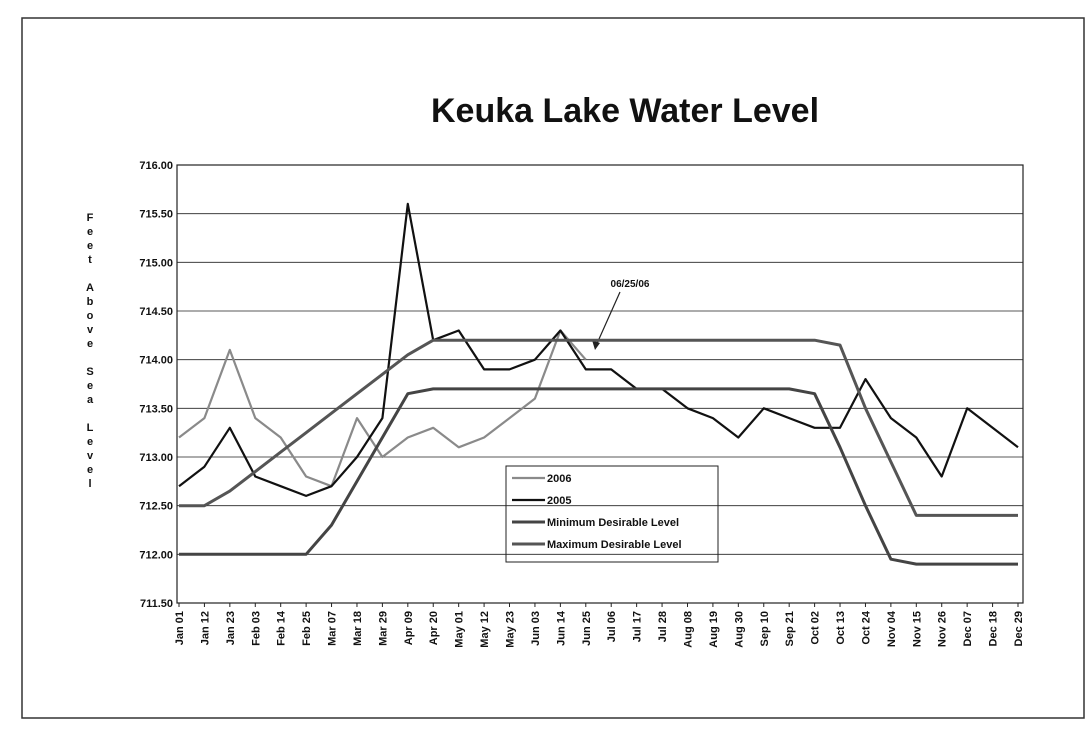  Describe the element at coordinates (688, 629) in the screenshot. I see `x-tick-label: Aug 08` at that location.